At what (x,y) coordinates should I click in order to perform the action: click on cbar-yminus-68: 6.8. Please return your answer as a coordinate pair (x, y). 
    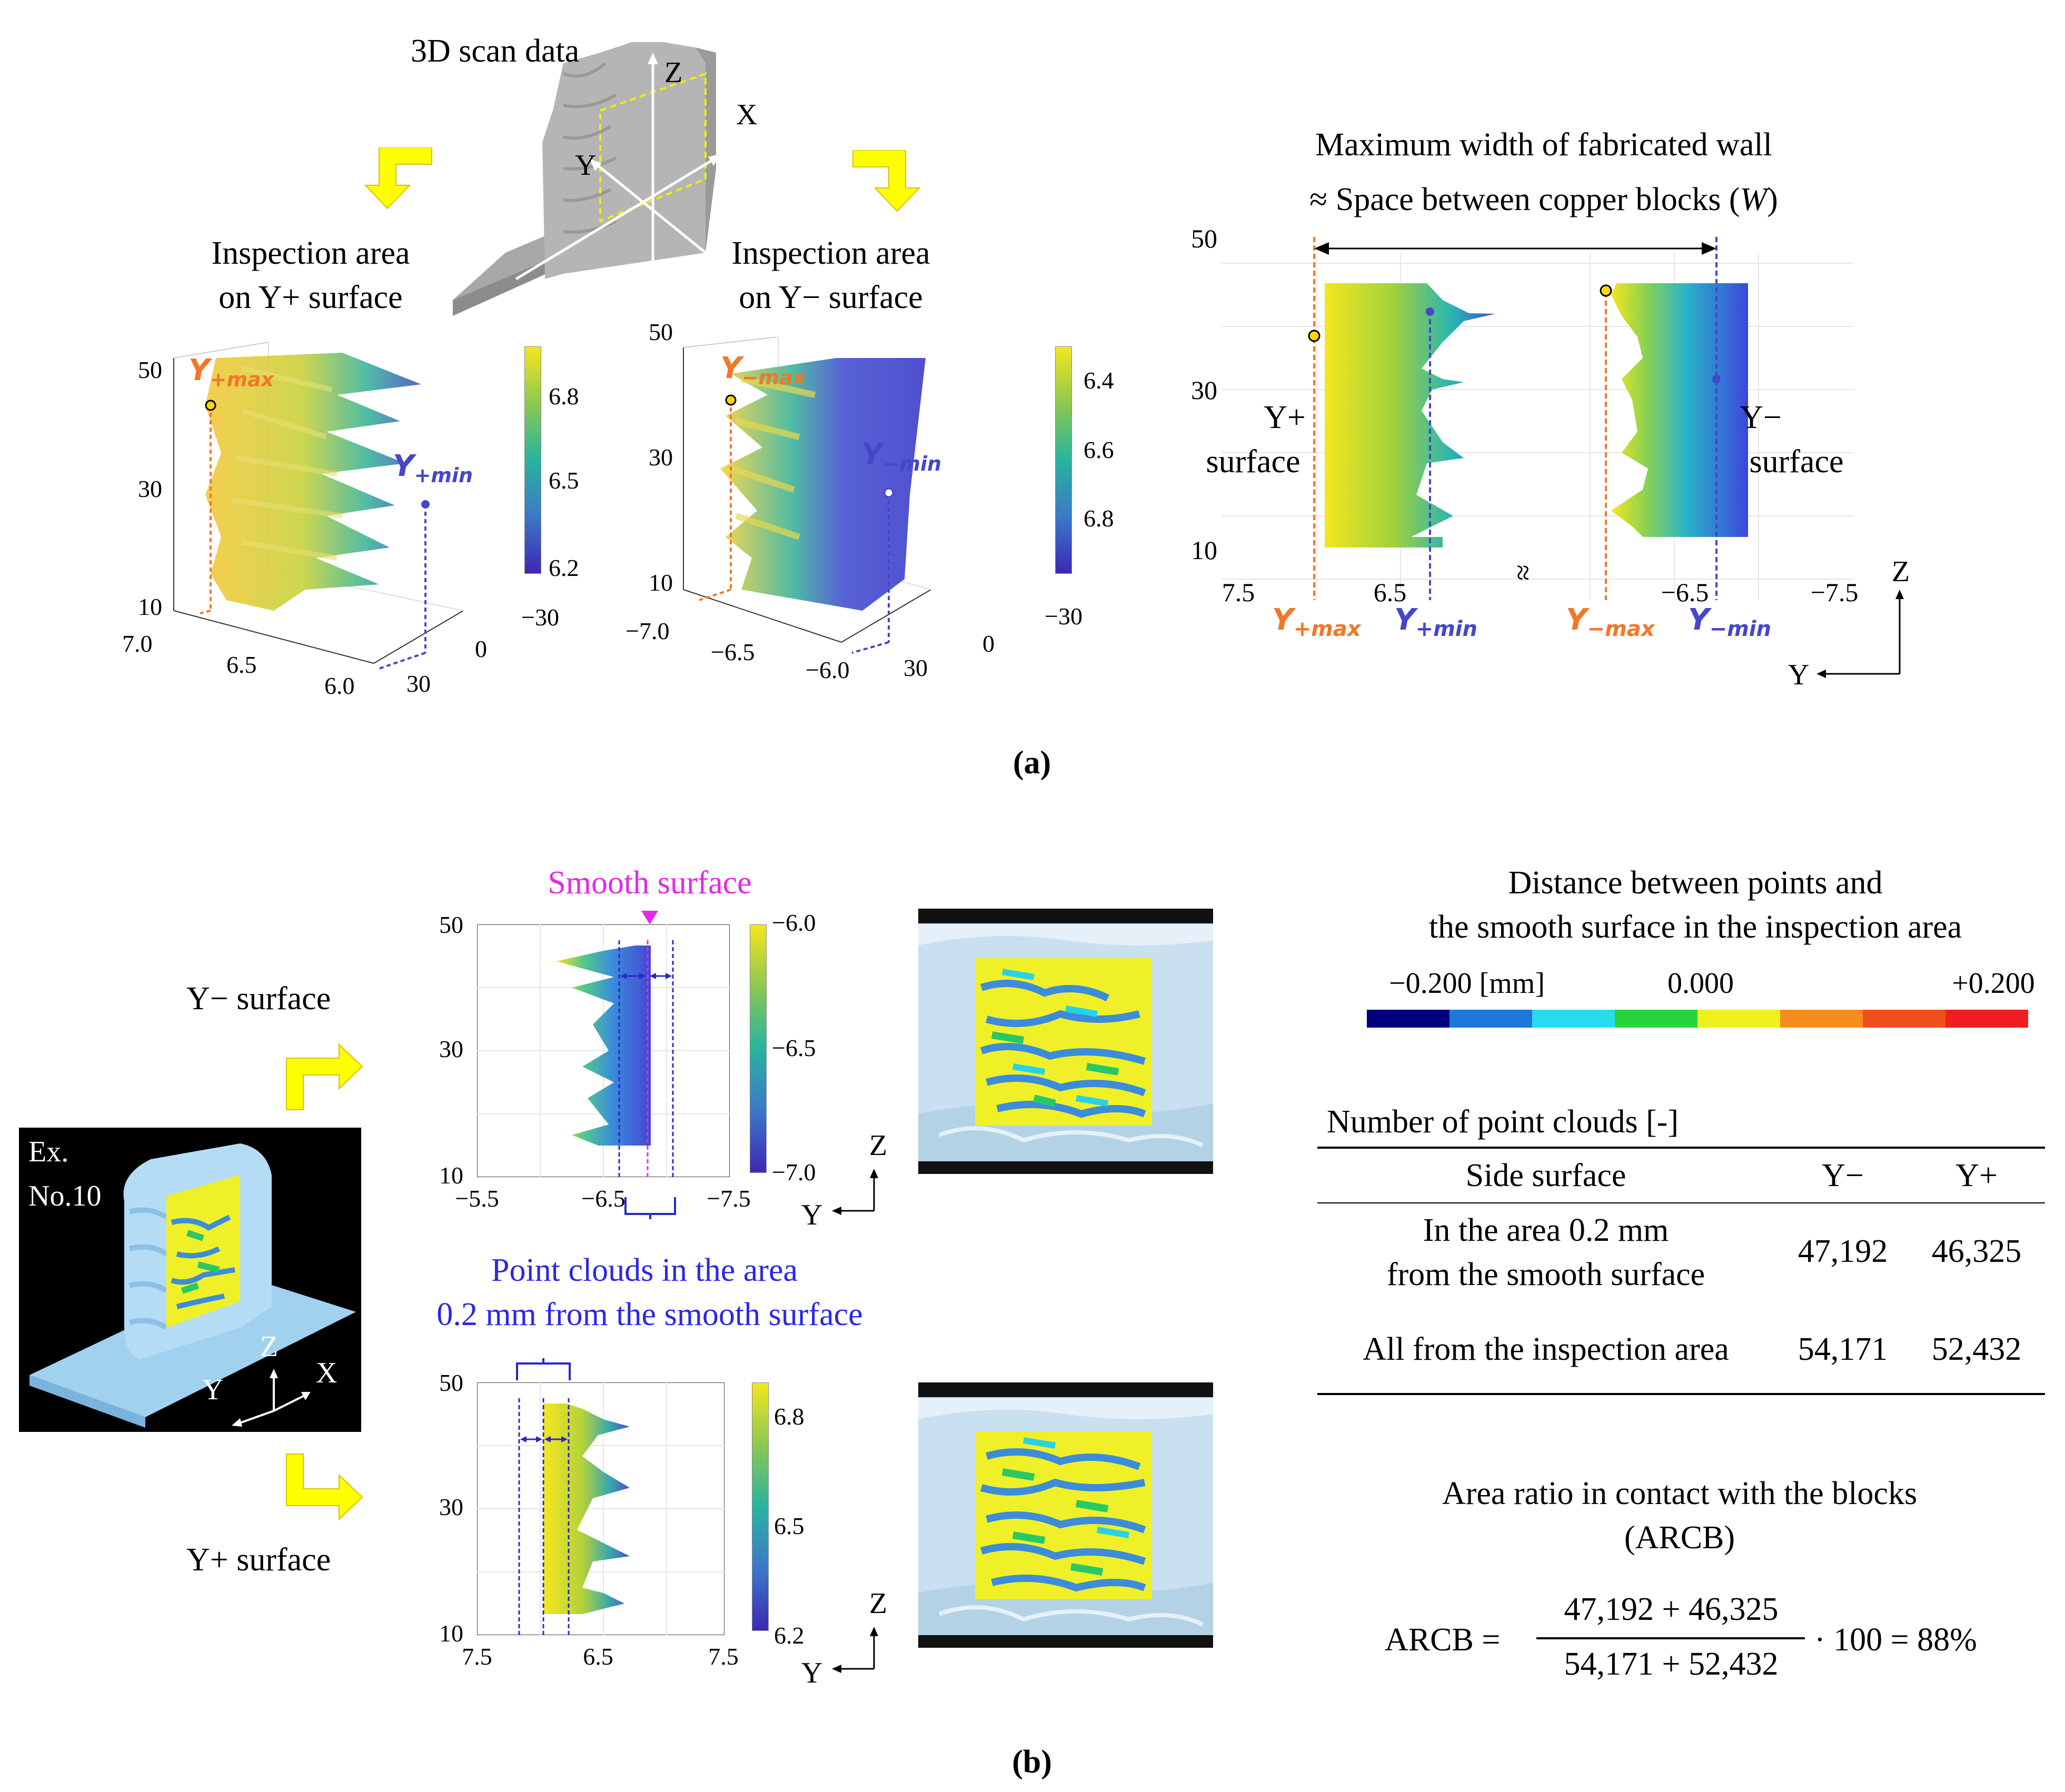
    Looking at the image, I should click on (1099, 518).